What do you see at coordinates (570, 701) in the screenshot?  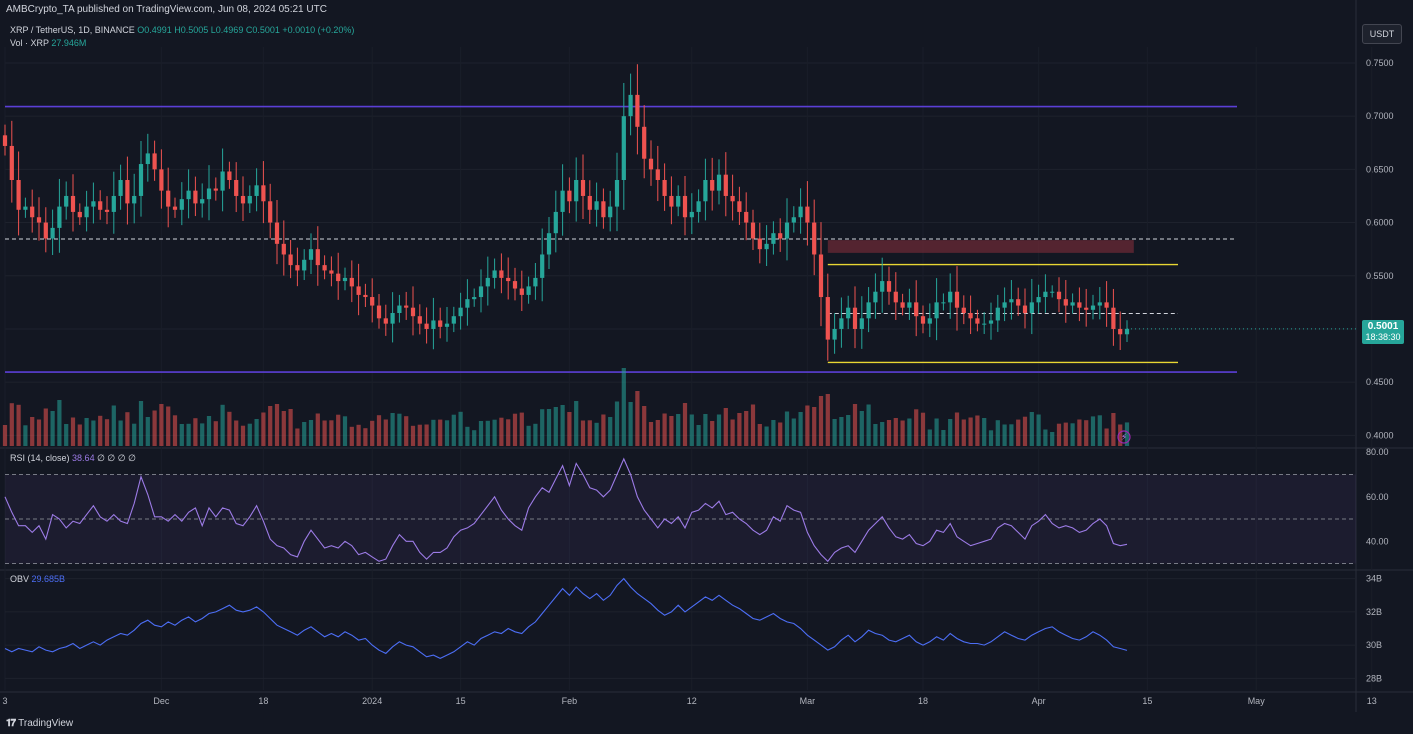 I see `time-axis-label: Feb` at bounding box center [570, 701].